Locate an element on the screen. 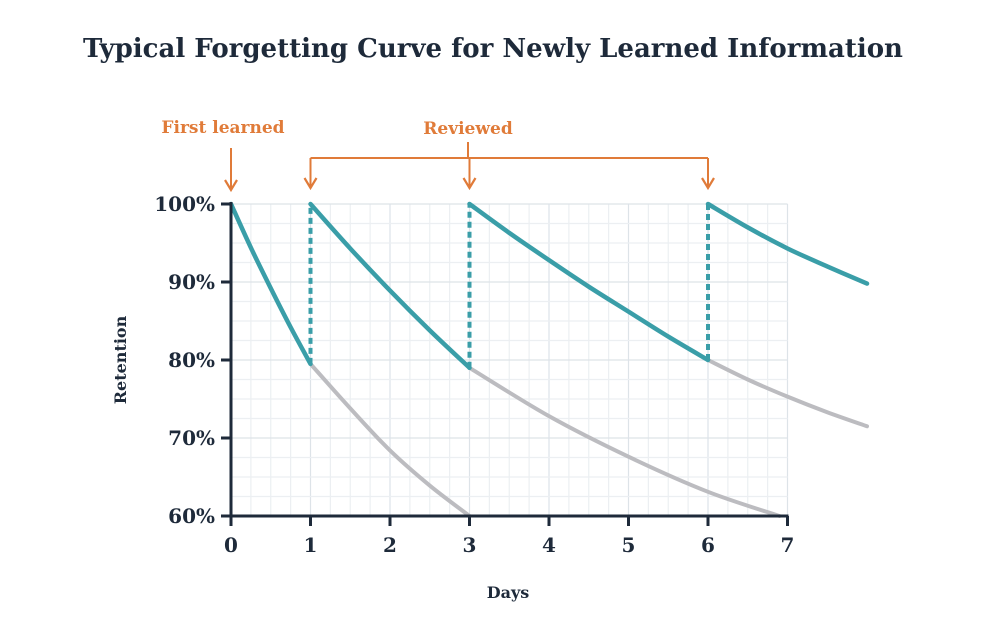  y-tick-label: 100% is located at coordinates (184, 204).